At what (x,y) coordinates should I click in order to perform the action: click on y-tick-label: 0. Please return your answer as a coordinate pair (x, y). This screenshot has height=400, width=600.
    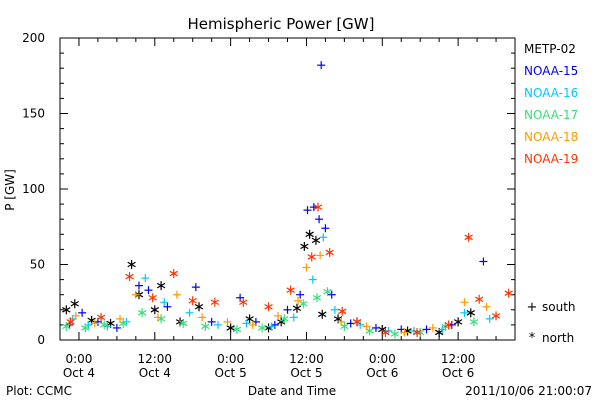
    Looking at the image, I should click on (41, 340).